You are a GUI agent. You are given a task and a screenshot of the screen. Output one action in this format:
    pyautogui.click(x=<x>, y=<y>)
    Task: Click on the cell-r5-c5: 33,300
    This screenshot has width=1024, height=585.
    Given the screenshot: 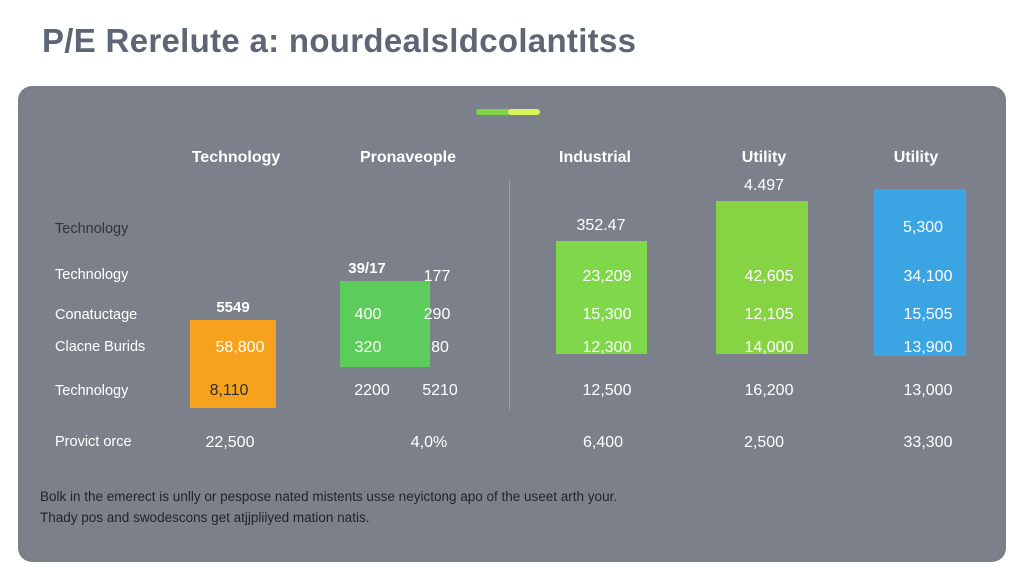 What is the action you would take?
    pyautogui.click(x=928, y=442)
    